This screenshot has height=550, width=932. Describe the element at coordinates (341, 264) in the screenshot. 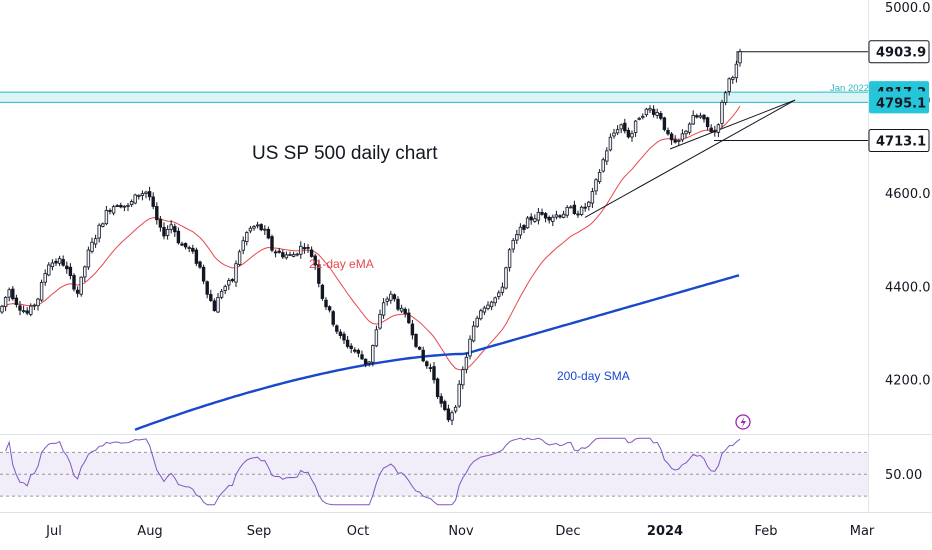

I see `ema-label: 21-day eMA` at that location.